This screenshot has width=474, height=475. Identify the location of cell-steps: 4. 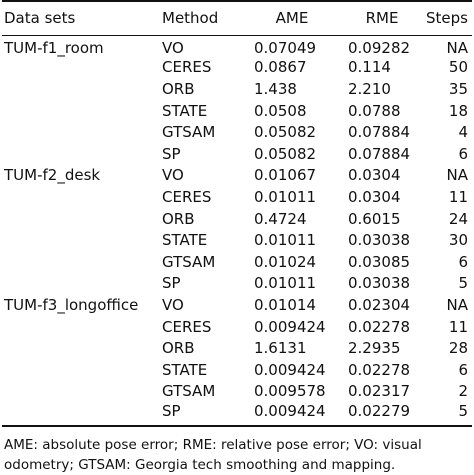
(463, 132).